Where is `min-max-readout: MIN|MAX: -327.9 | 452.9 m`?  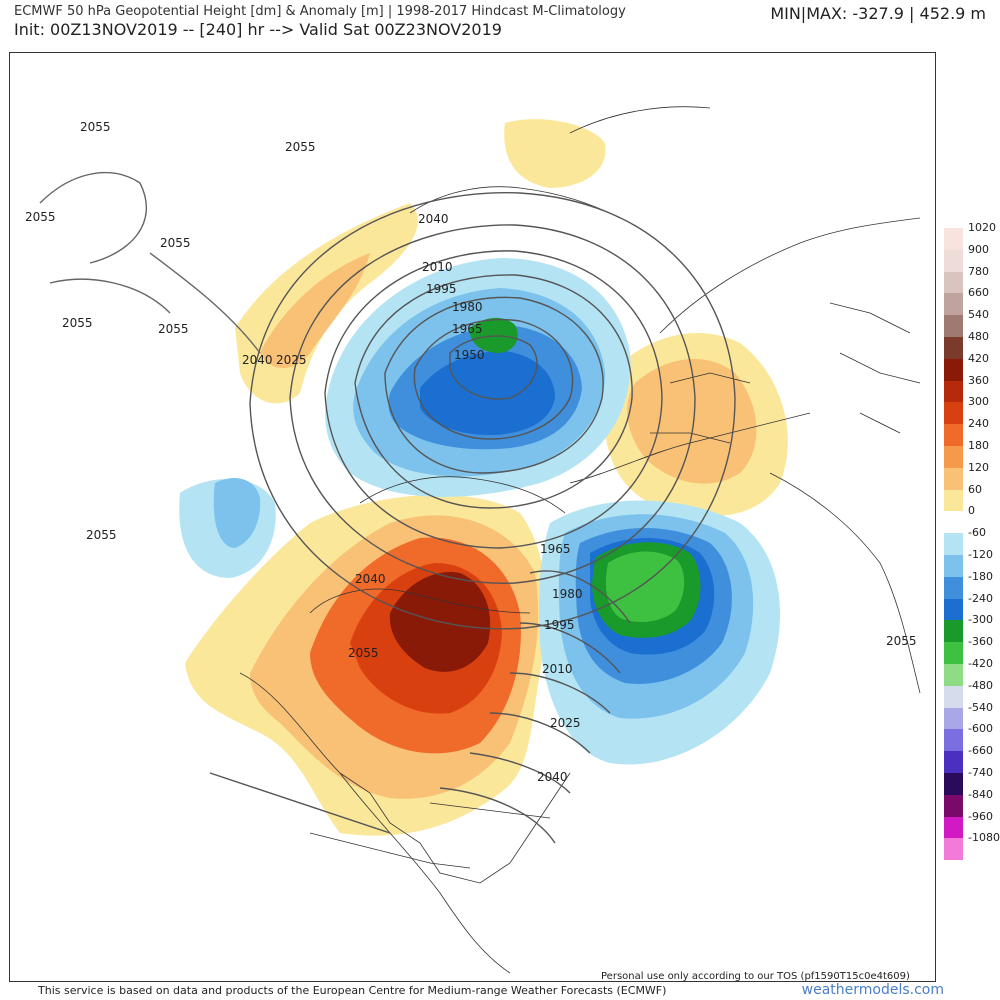
min-max-readout: MIN|MAX: -327.9 | 452.9 m is located at coordinates (878, 13).